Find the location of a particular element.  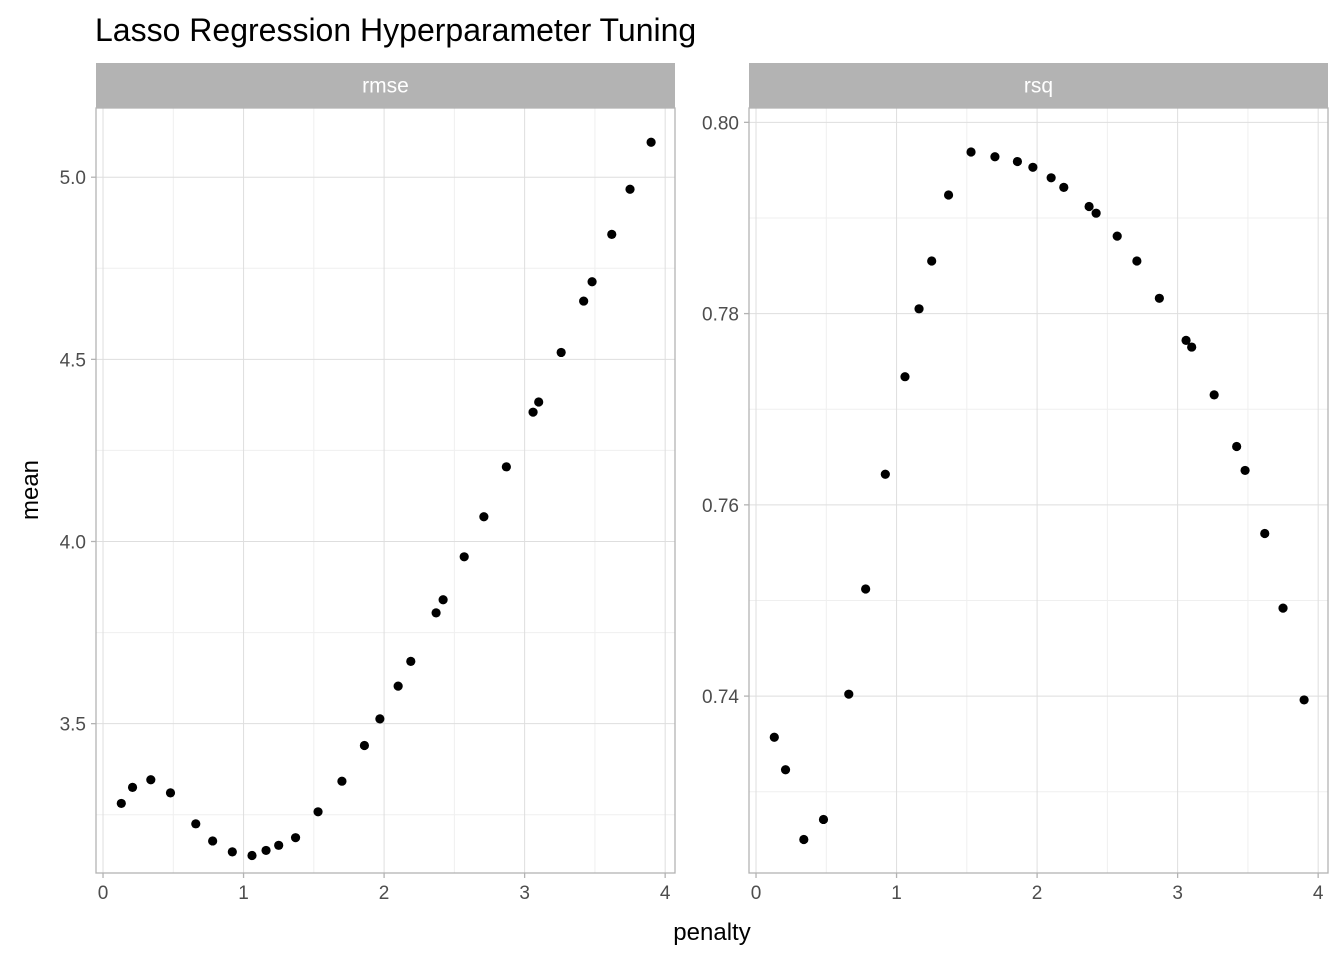

y-tick-label: 0.74 is located at coordinates (720, 697).